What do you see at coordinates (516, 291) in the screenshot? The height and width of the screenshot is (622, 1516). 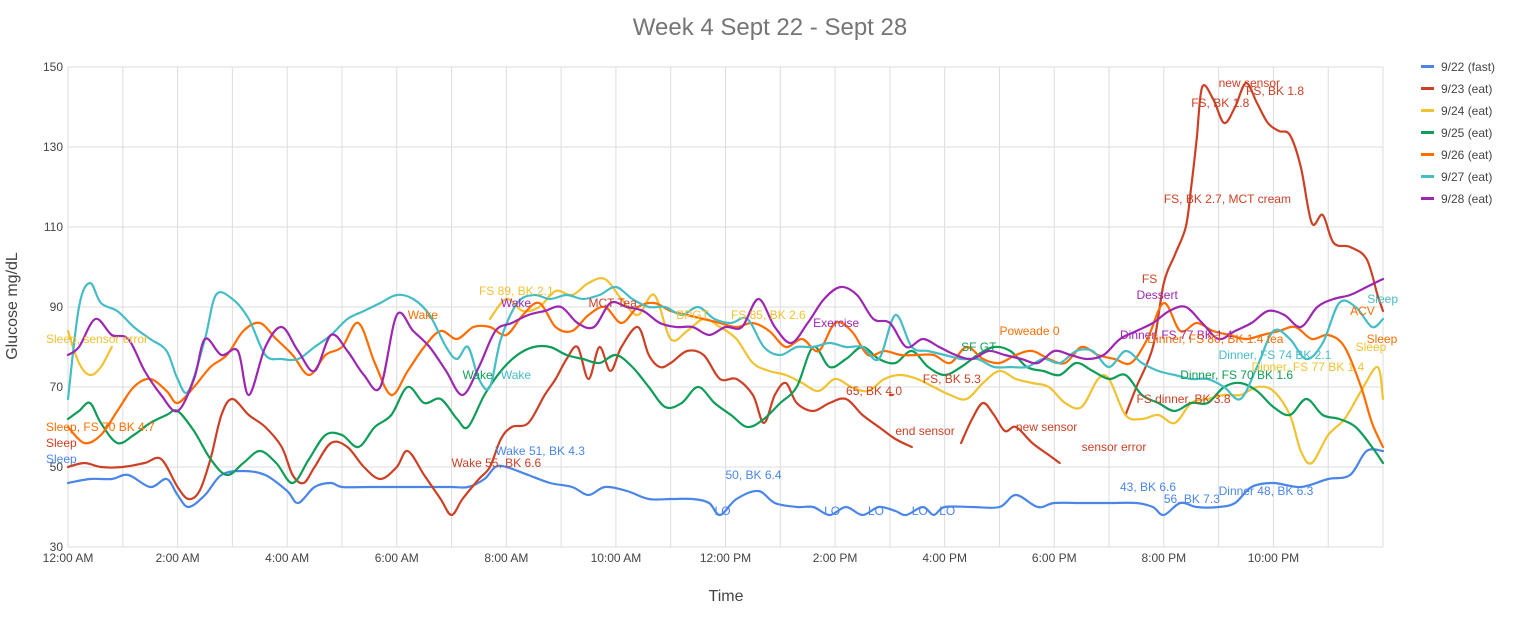 I see `annotation-label: FS 89, BK 2.1` at bounding box center [516, 291].